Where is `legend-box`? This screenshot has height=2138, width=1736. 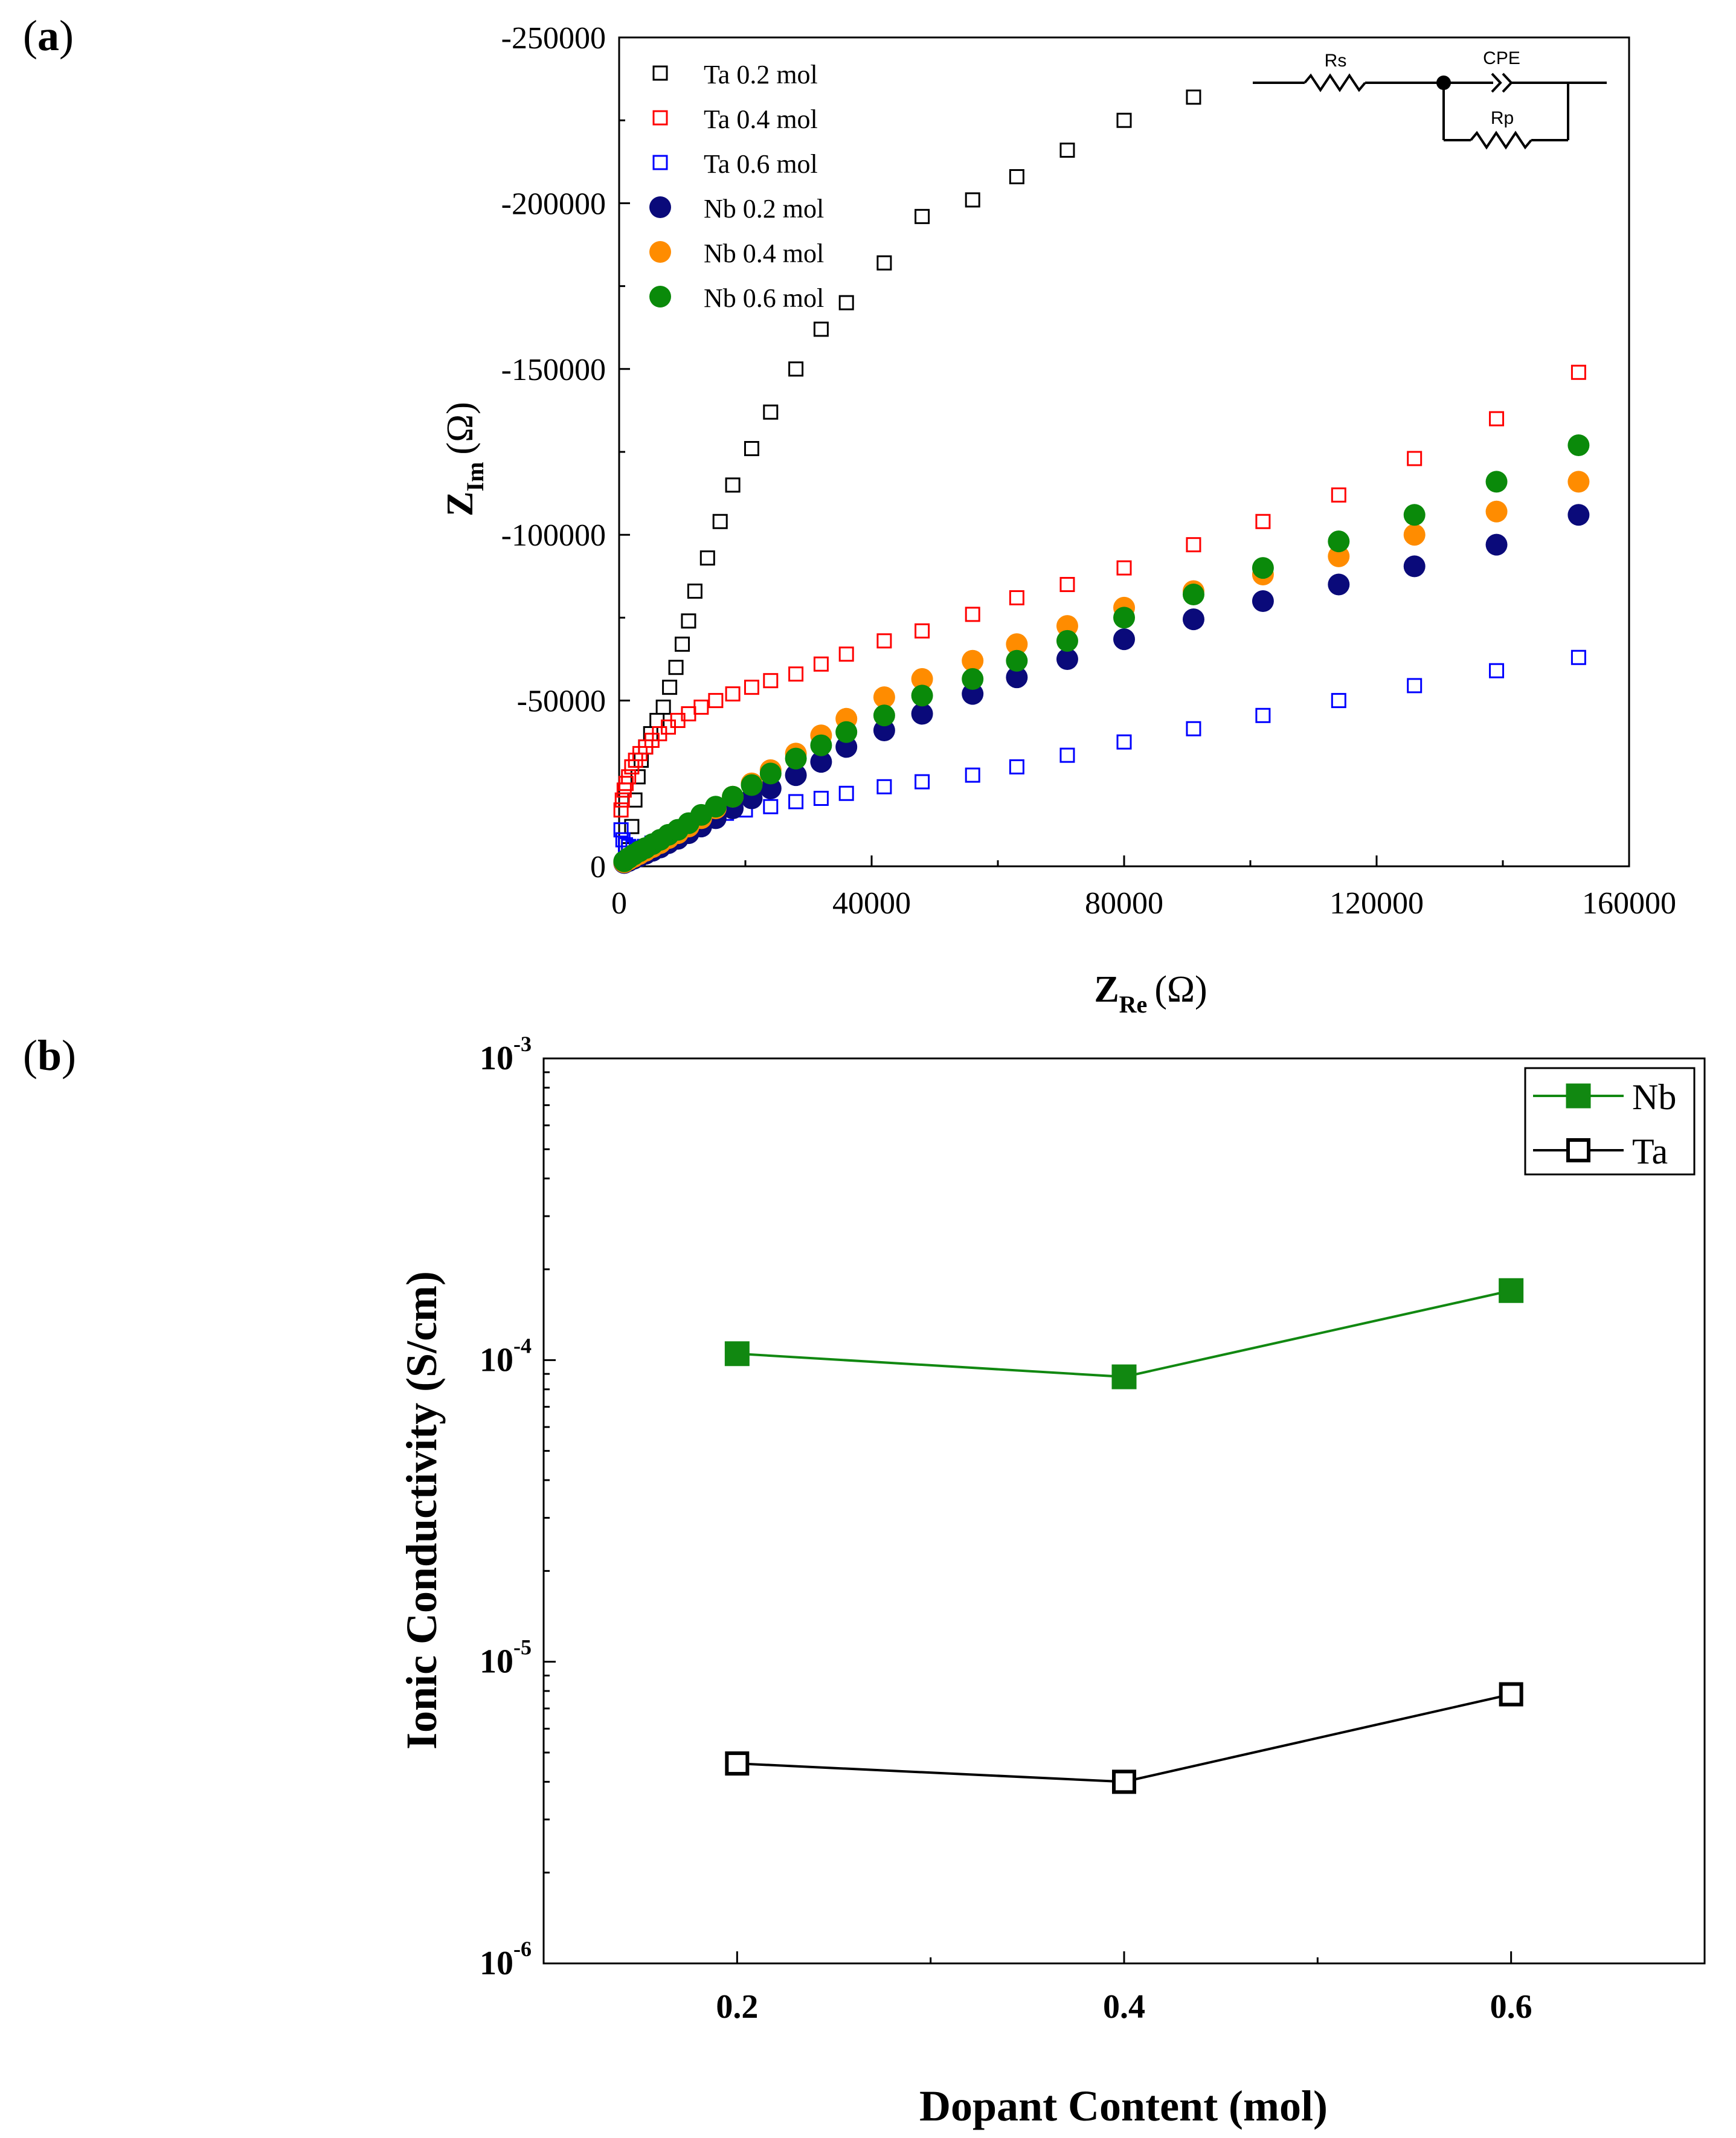
legend-box is located at coordinates (1610, 1121).